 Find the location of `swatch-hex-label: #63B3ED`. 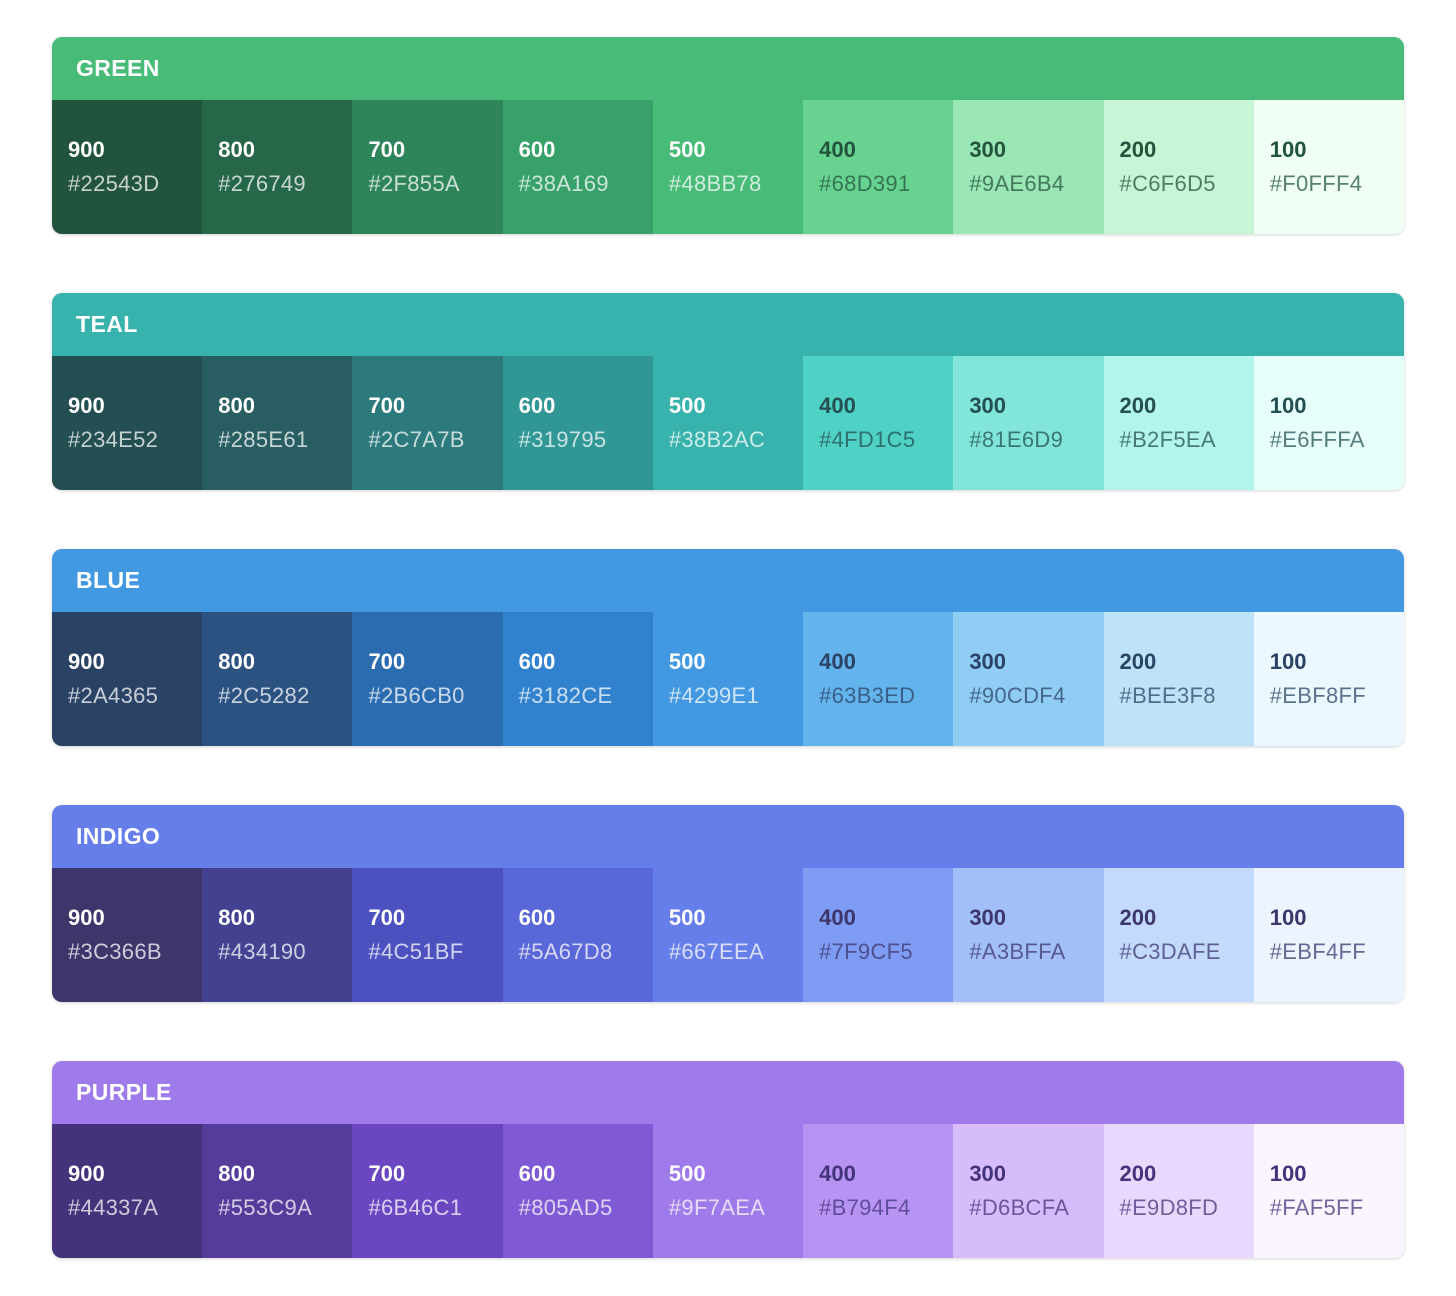

swatch-hex-label: #63B3ED is located at coordinates (867, 695).